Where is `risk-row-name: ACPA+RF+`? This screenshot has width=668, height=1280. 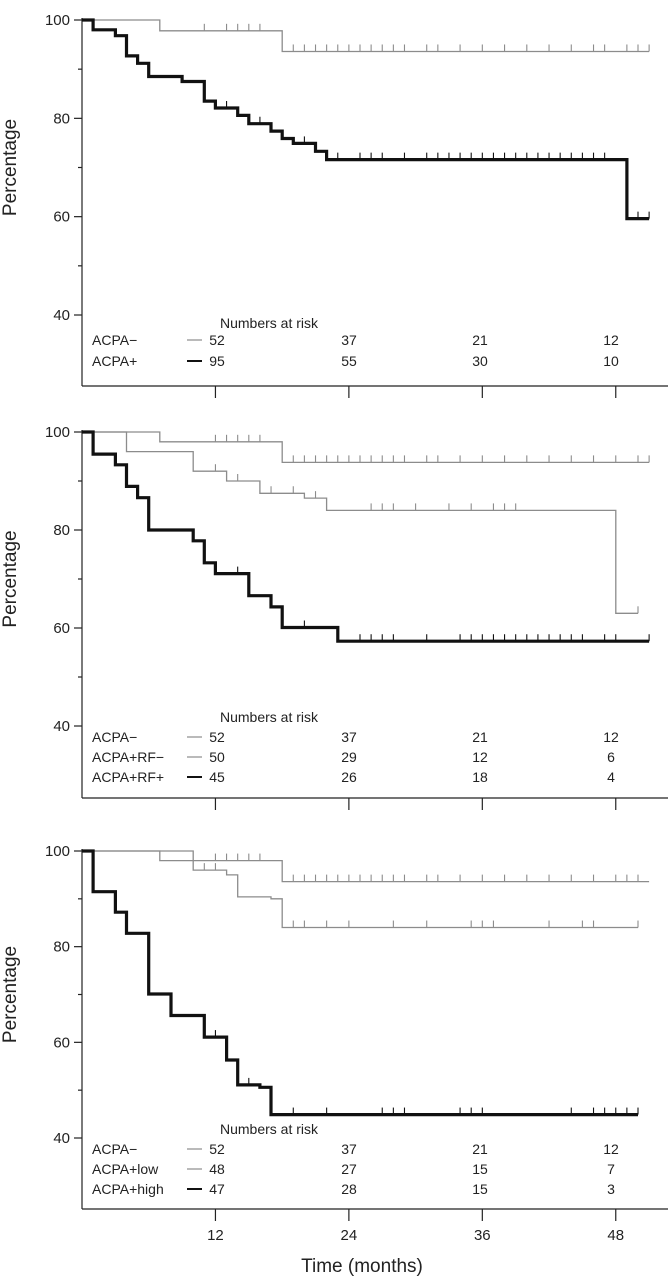
risk-row-name: ACPA+RF+ is located at coordinates (128, 777).